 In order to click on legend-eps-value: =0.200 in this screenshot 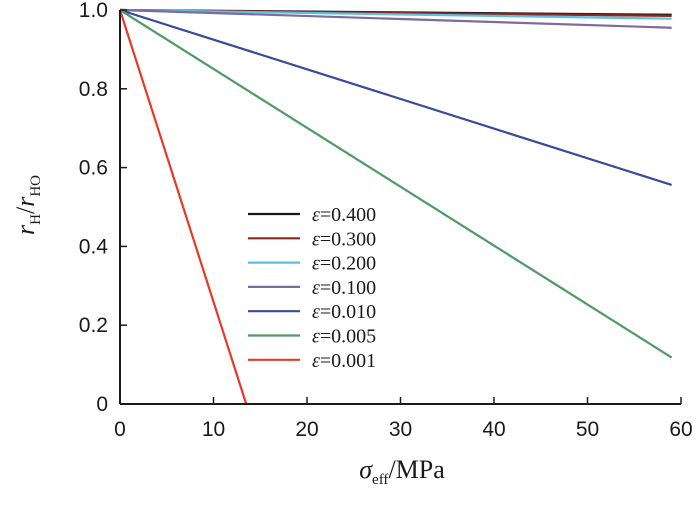, I will do `click(348, 264)`.